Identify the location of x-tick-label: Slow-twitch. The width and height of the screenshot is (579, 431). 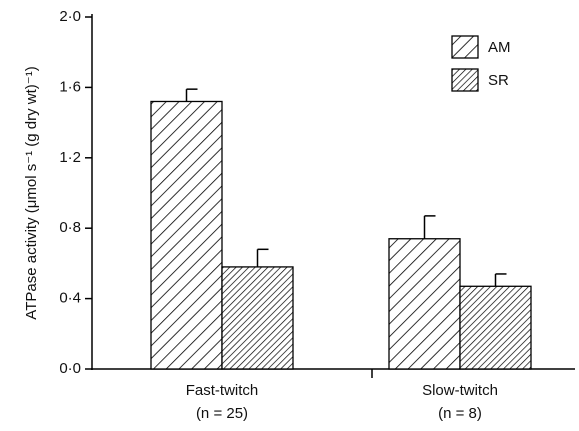
(460, 390).